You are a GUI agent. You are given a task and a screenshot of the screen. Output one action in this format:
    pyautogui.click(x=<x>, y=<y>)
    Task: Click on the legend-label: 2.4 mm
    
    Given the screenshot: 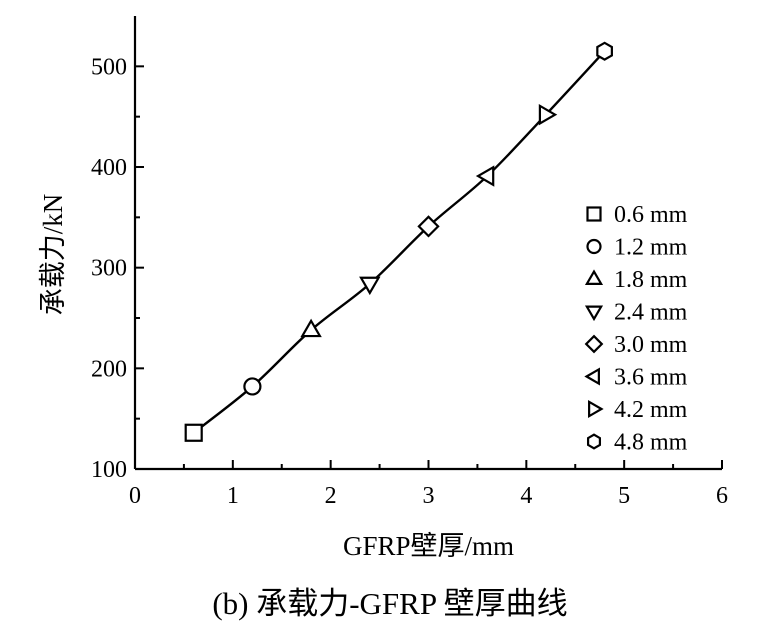 What is the action you would take?
    pyautogui.click(x=651, y=313)
    